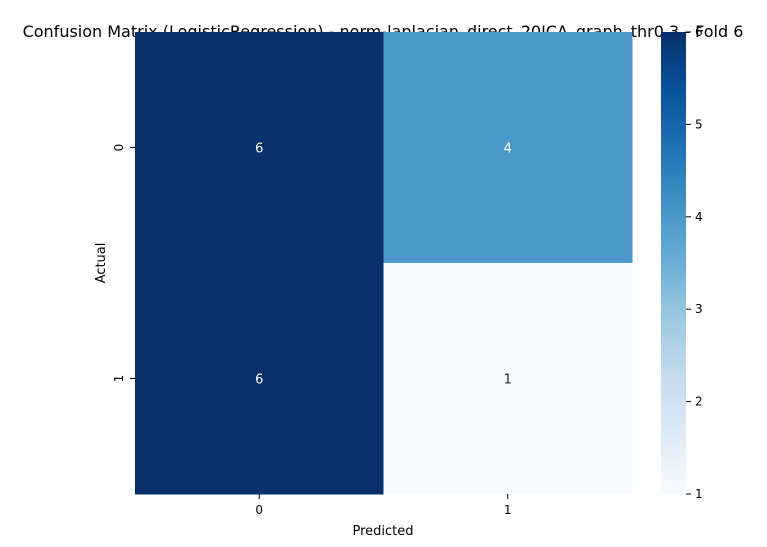  I want to click on colorbar-tick-label: 2, so click(699, 402).